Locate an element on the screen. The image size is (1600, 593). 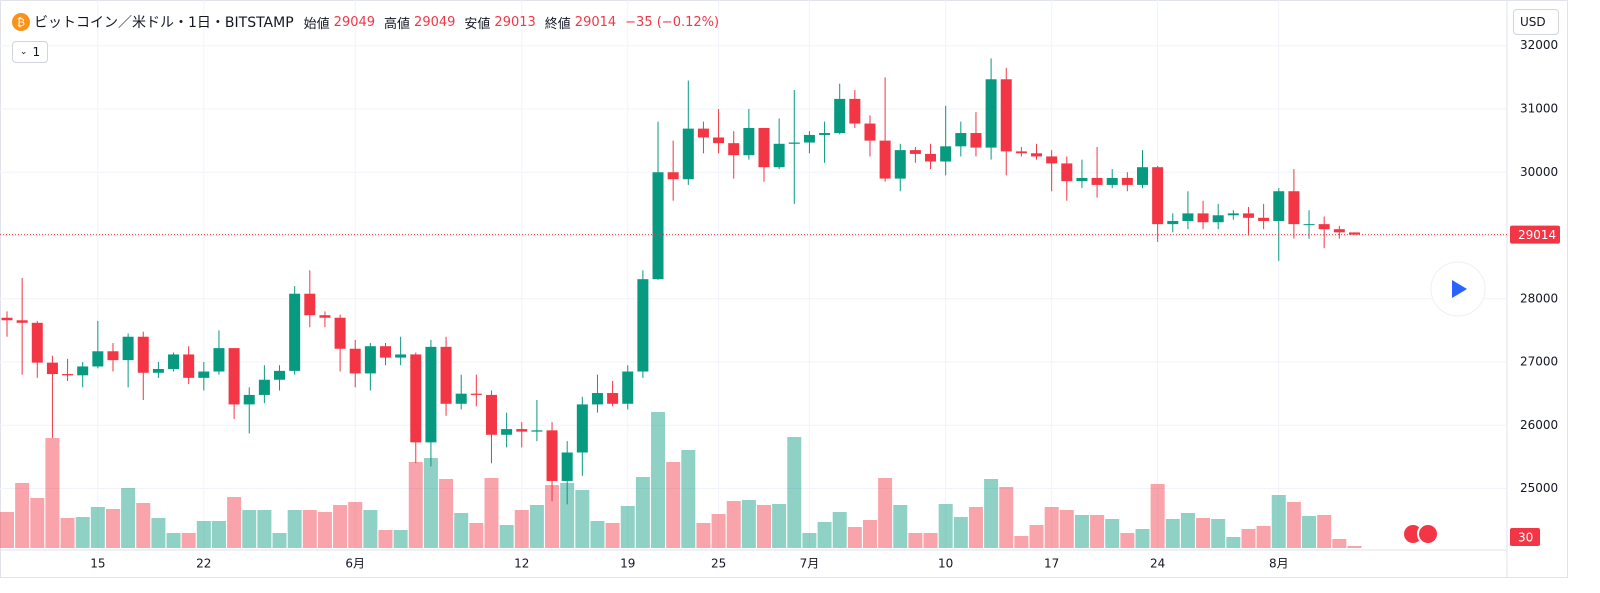
low-value: 29013 is located at coordinates (515, 22).